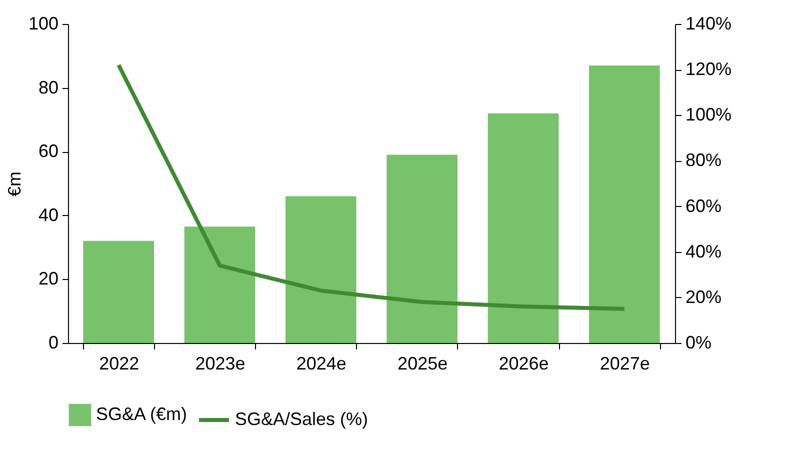 The image size is (800, 456). I want to click on x-tick-label: 2025e, so click(423, 364).